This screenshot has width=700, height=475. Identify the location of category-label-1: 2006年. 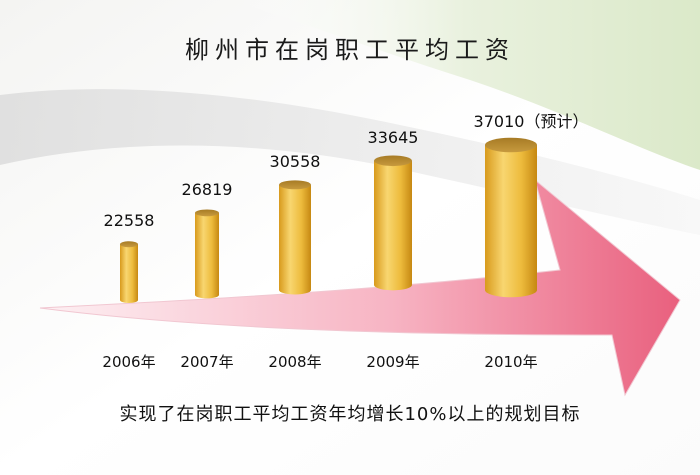
(128, 362).